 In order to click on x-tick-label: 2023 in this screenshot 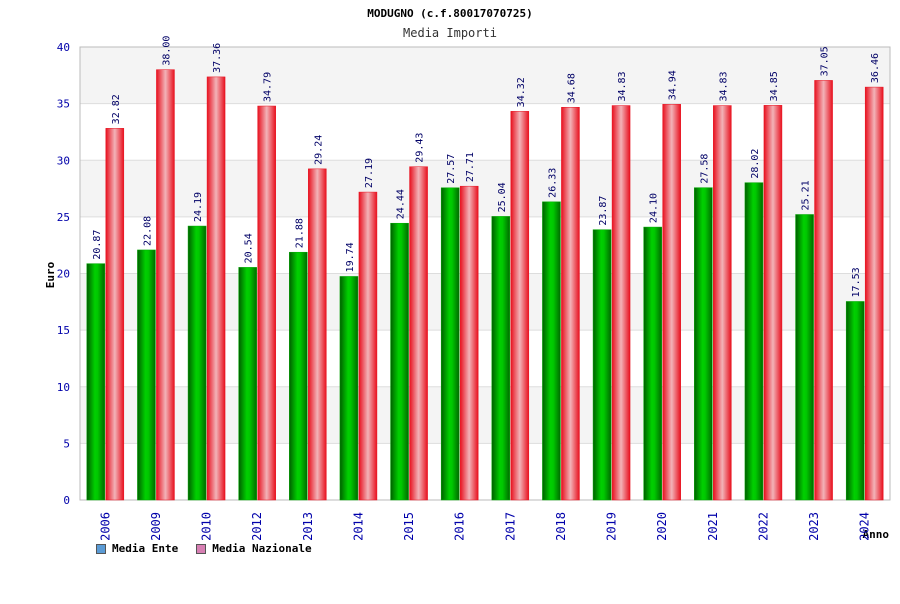, I will do `click(814, 526)`.